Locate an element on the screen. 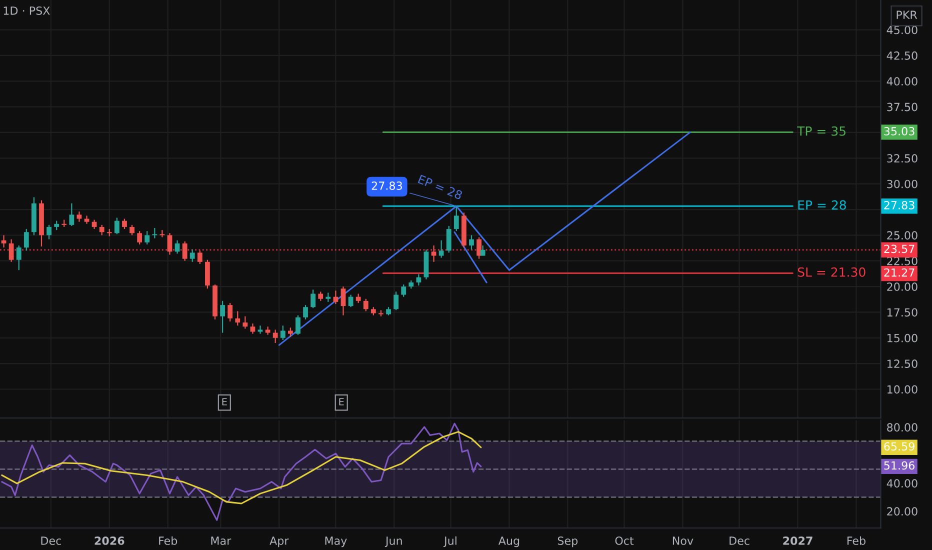  ref-line-label: SL = 21.30 is located at coordinates (832, 272).